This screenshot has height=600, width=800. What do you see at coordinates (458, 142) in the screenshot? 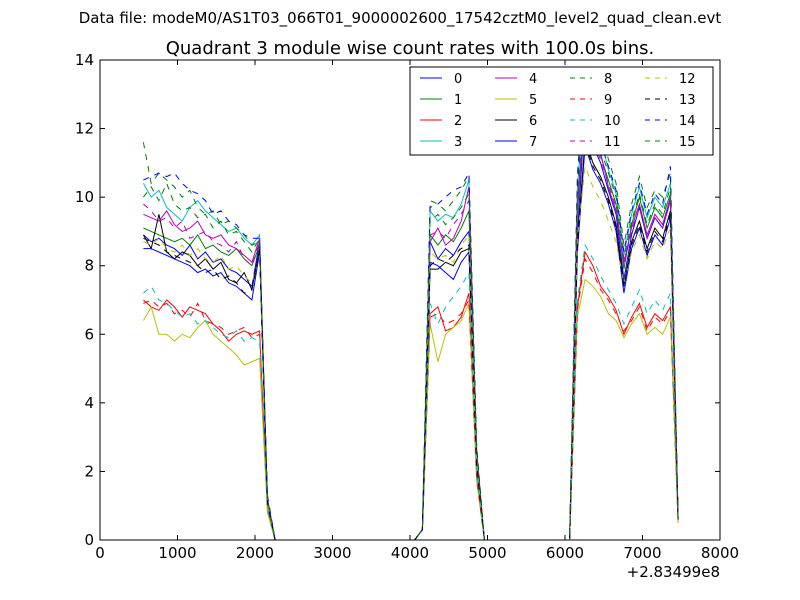
I see `legend-label-3: 3` at bounding box center [458, 142].